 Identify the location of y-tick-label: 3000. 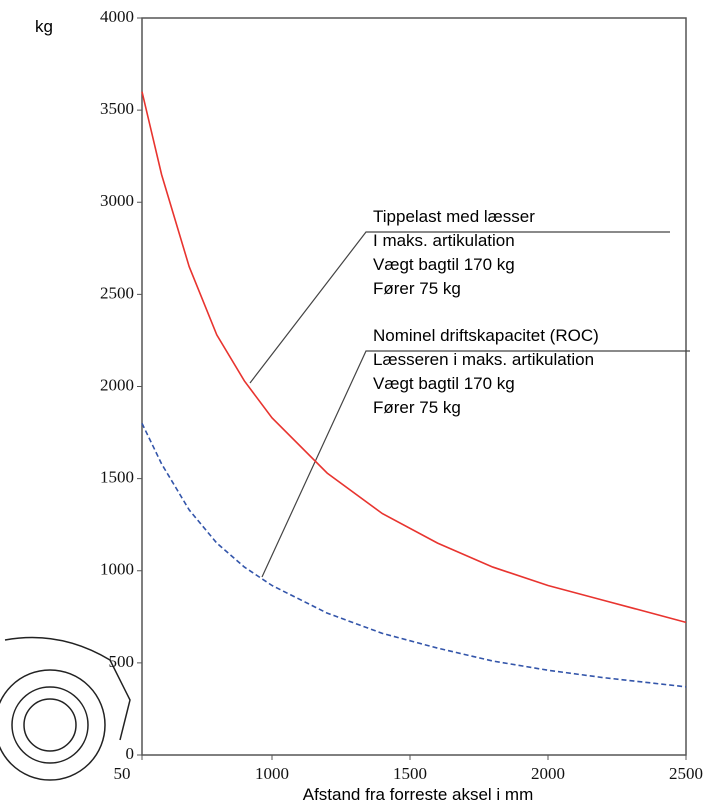
(117, 200).